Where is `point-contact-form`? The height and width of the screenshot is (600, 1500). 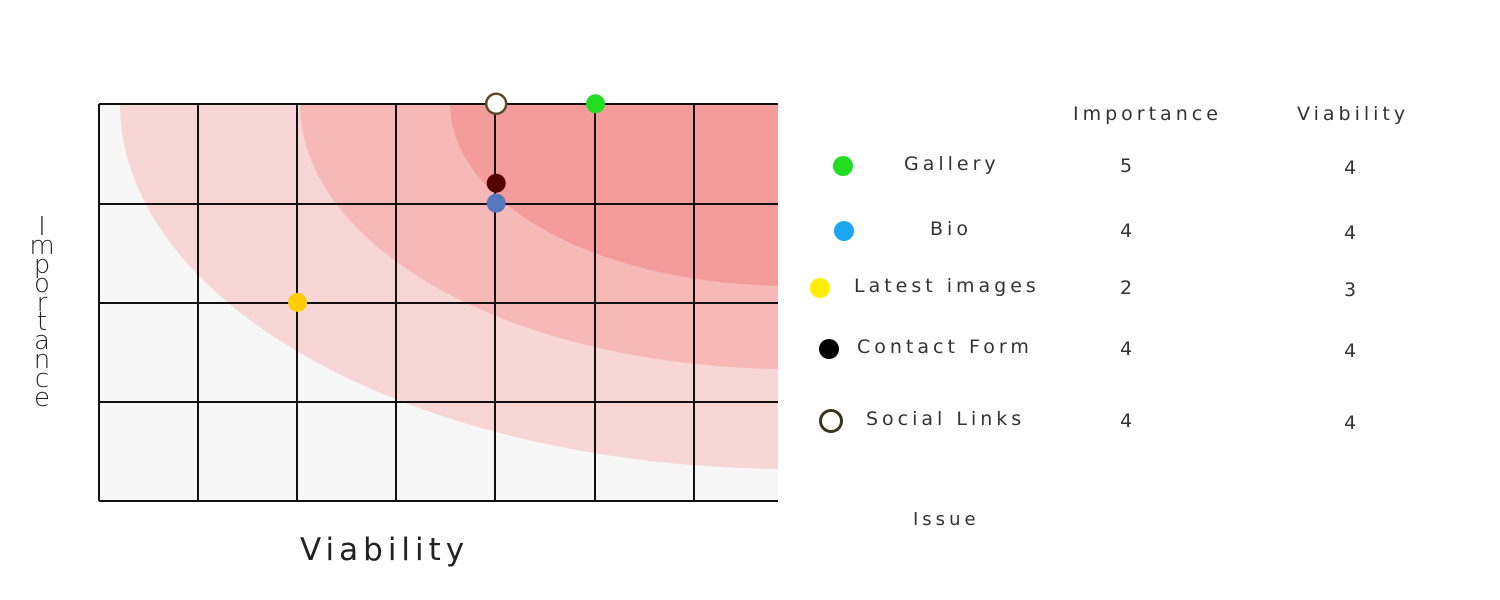
point-contact-form is located at coordinates (496, 183).